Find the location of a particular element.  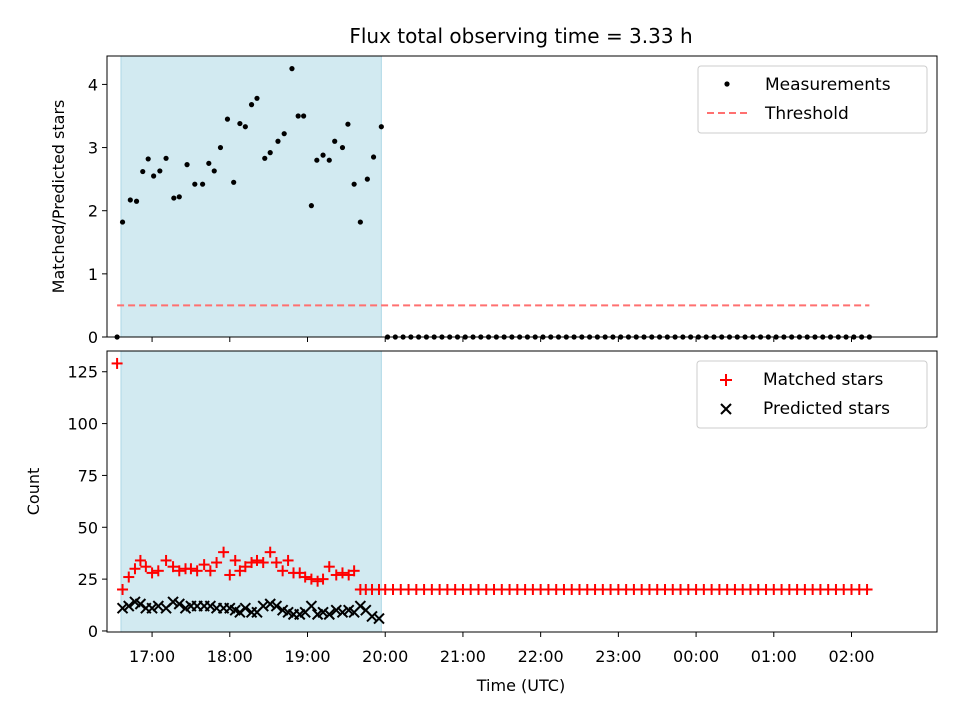

x-axis-label: Time (UTC) is located at coordinates (520, 685).